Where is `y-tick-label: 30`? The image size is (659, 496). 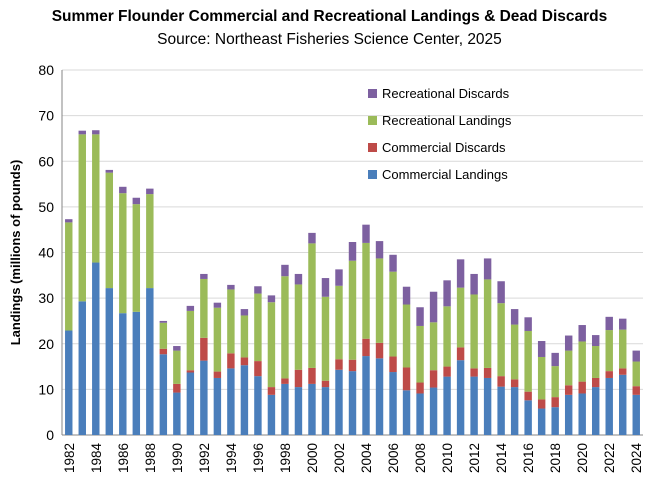
y-tick-label: 30 is located at coordinates (46, 298).